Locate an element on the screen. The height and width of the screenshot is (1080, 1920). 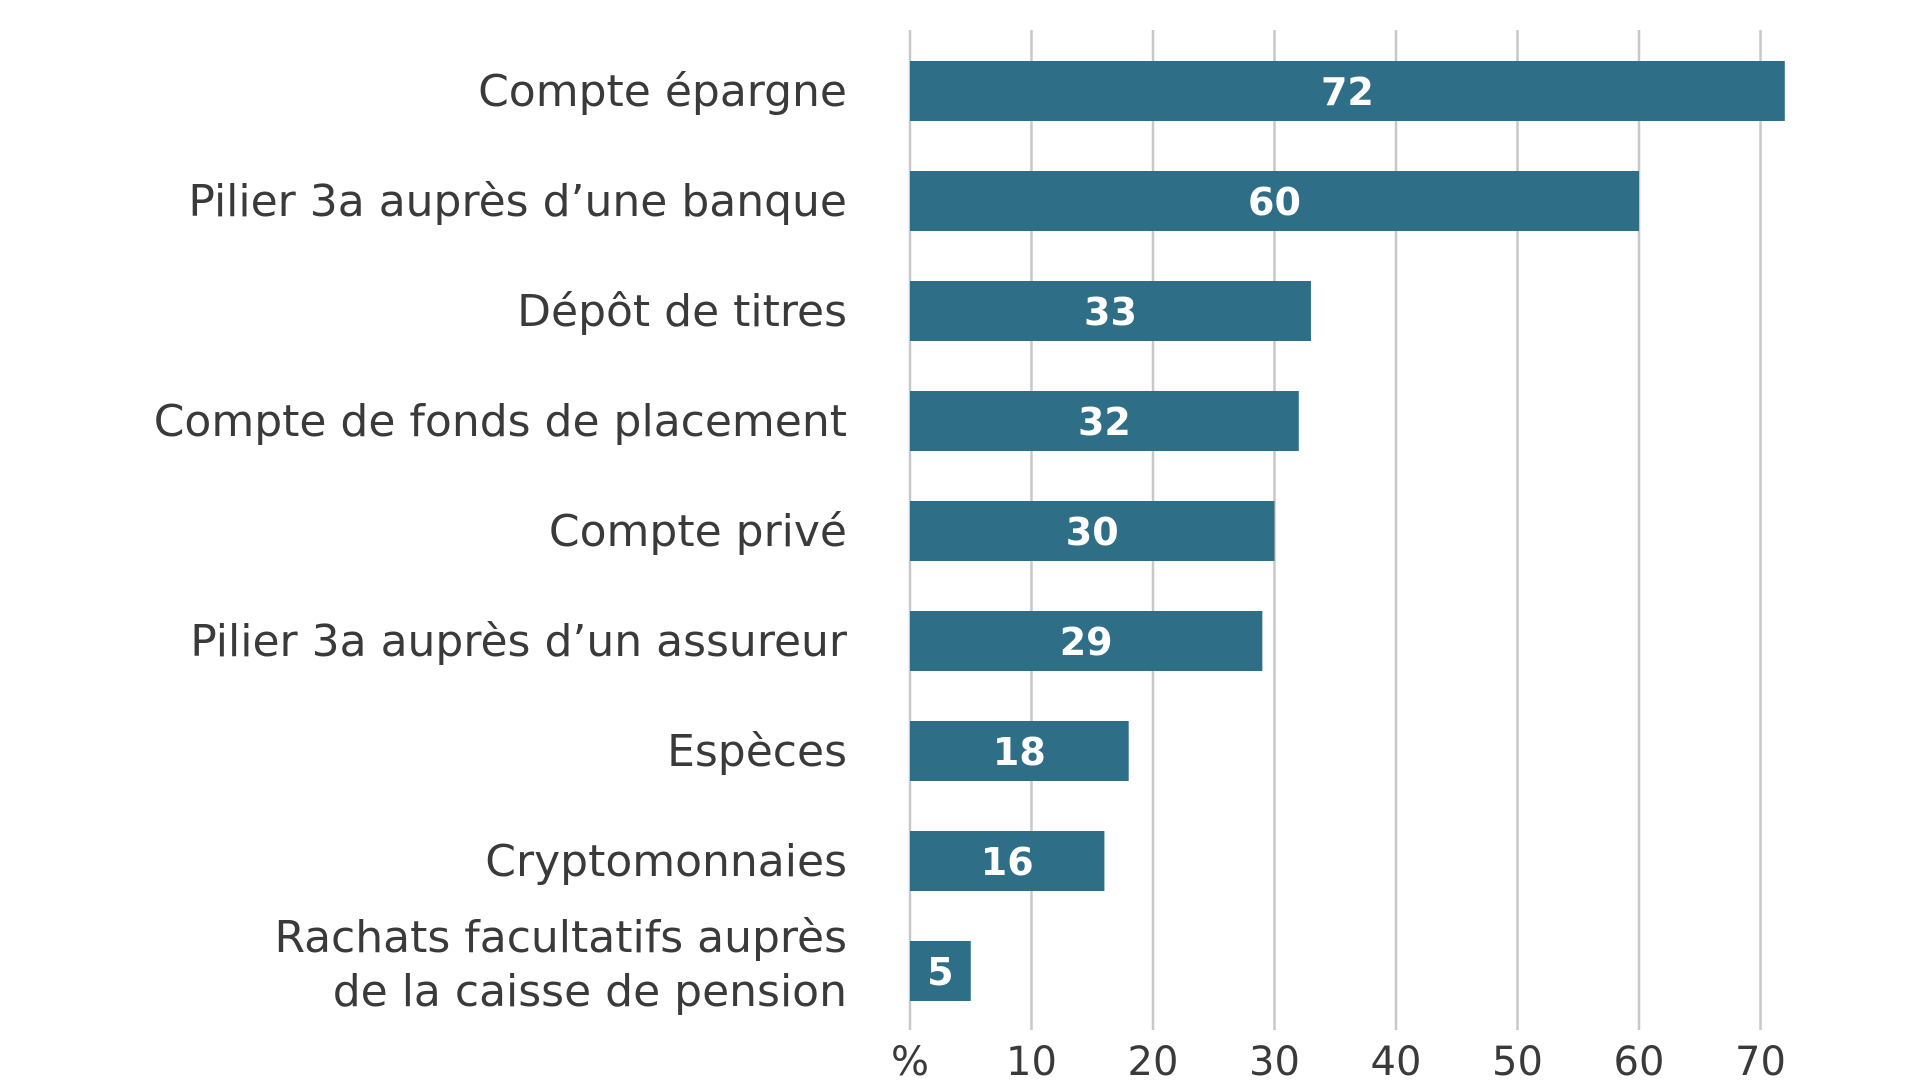
bar-value-label-6: 18 is located at coordinates (1019, 752).